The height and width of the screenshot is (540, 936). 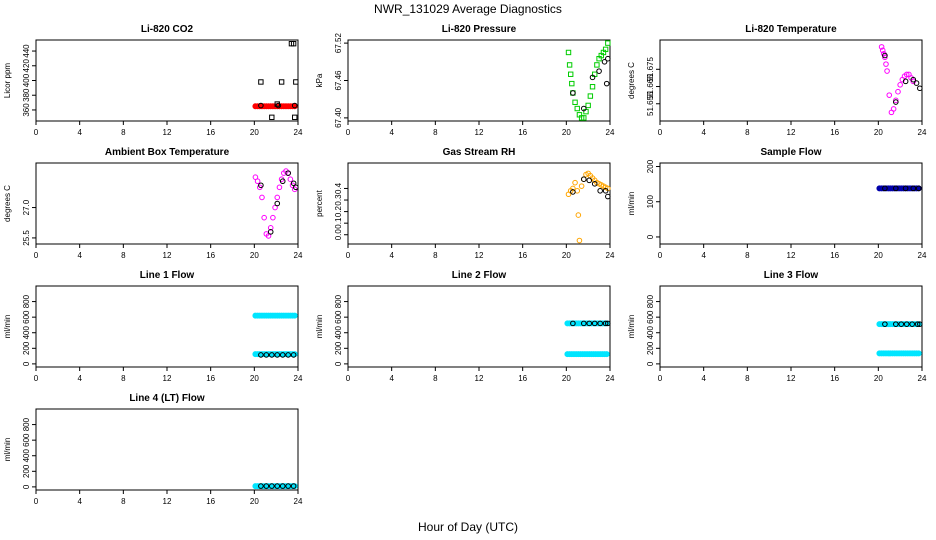 I want to click on y-tick-label: 67.40, so click(x=338, y=117).